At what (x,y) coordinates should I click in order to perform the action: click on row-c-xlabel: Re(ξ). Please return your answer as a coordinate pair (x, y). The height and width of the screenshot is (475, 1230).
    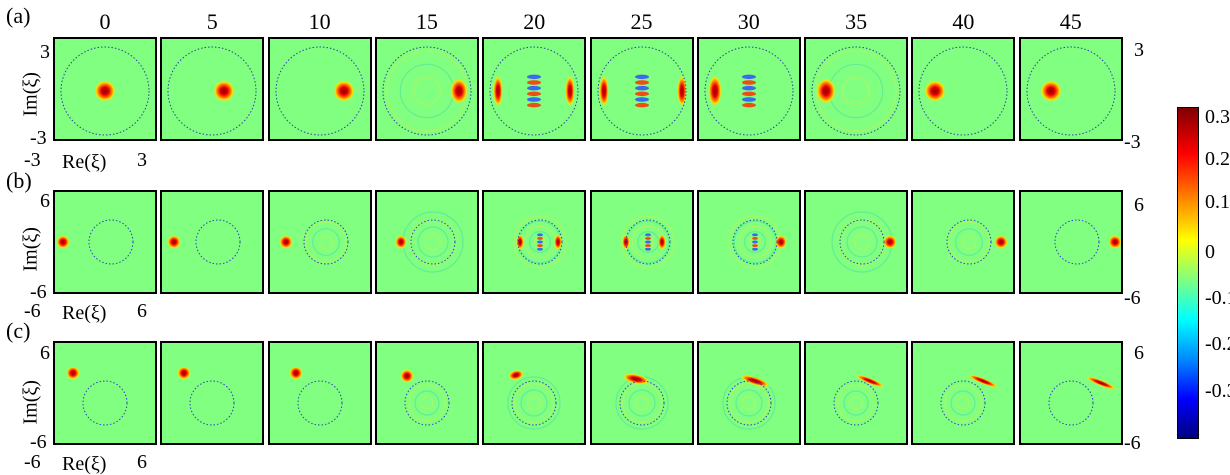
    Looking at the image, I should click on (84, 464).